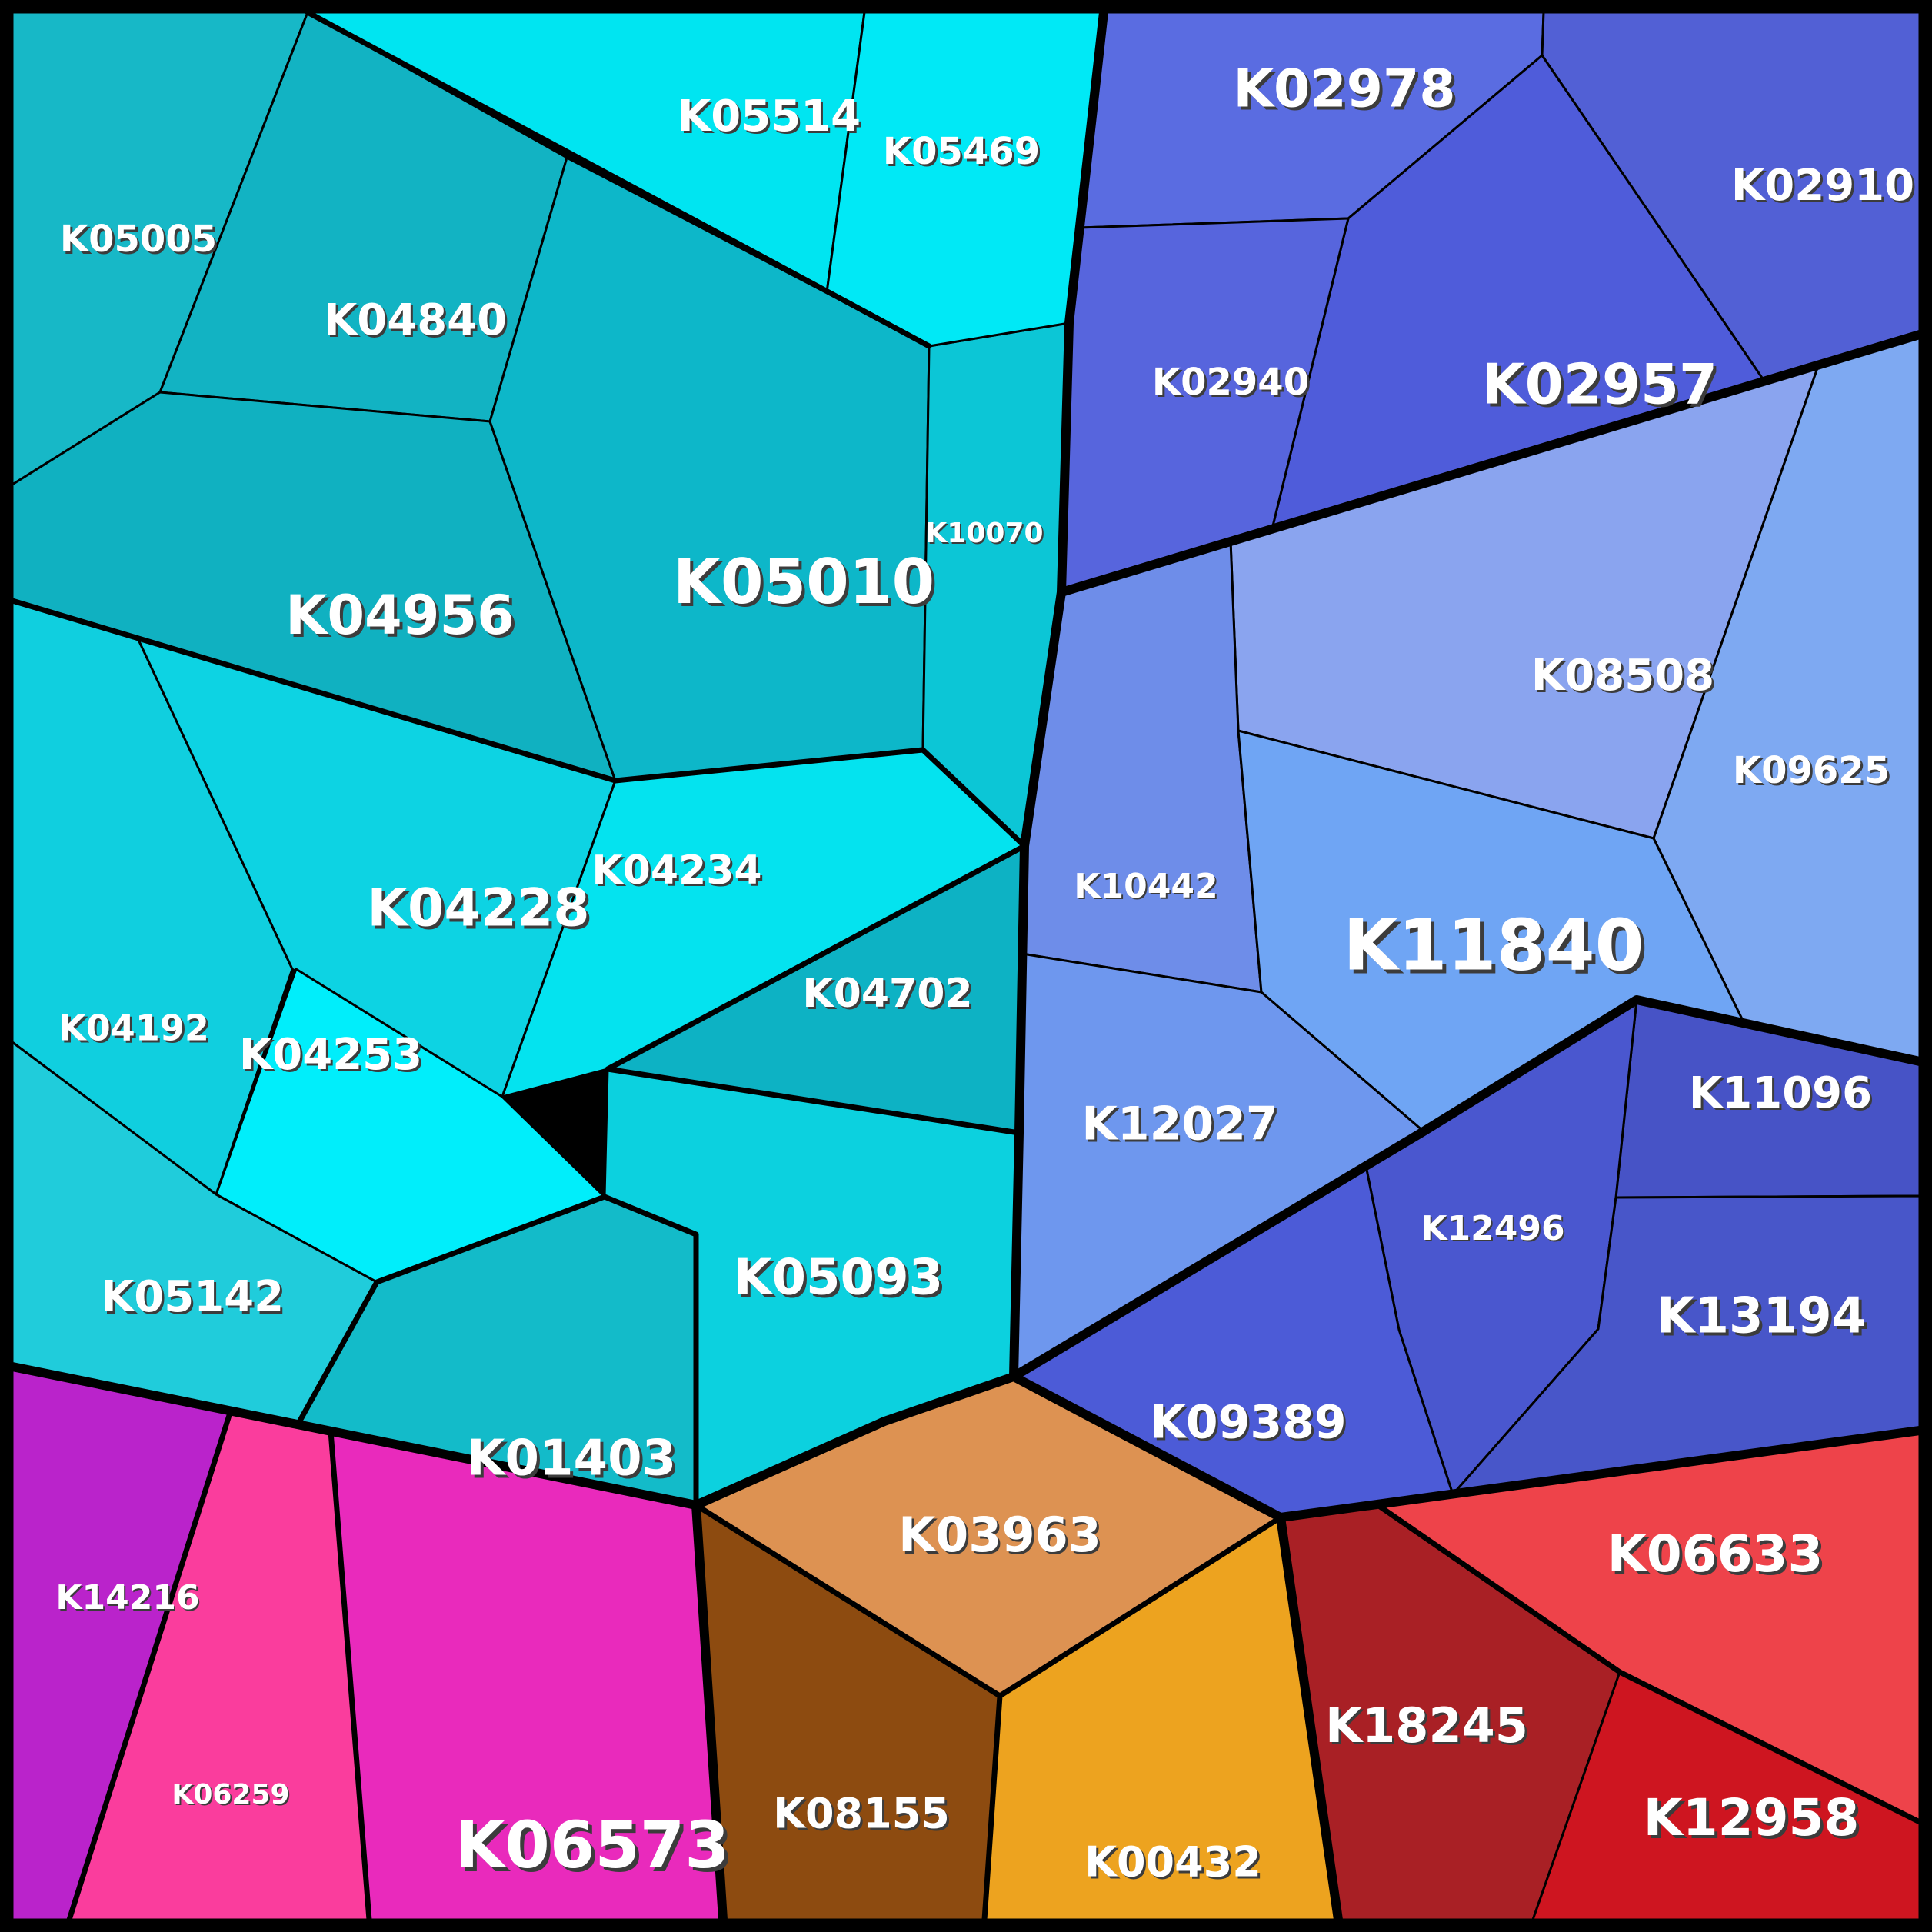 This screenshot has width=1932, height=1932. What do you see at coordinates (1344, 89) in the screenshot?
I see `cell-label-K02978: K02978` at bounding box center [1344, 89].